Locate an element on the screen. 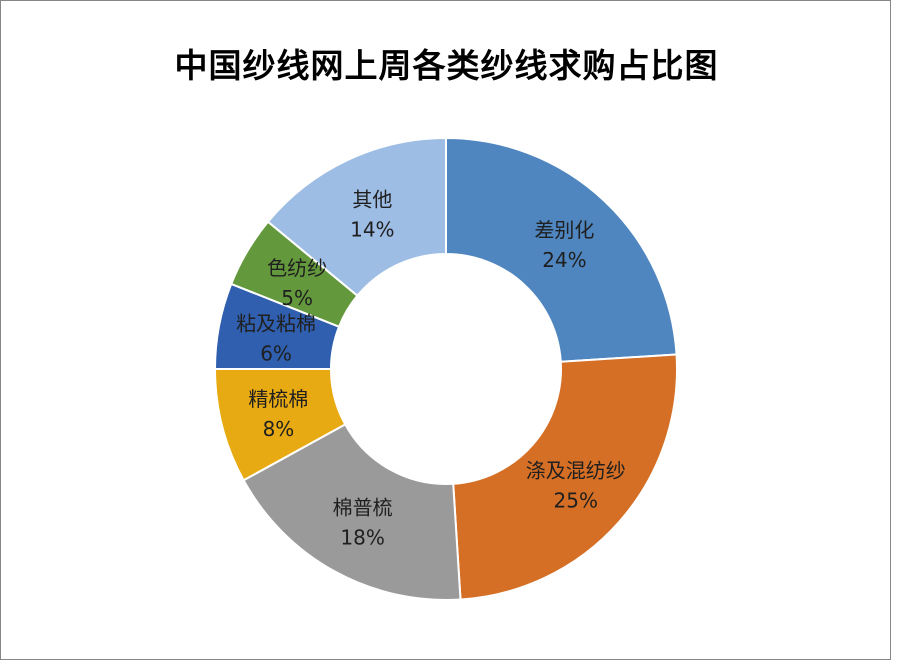 This screenshot has width=897, height=666. slice-category-label: 粘及粘棉 is located at coordinates (276, 324).